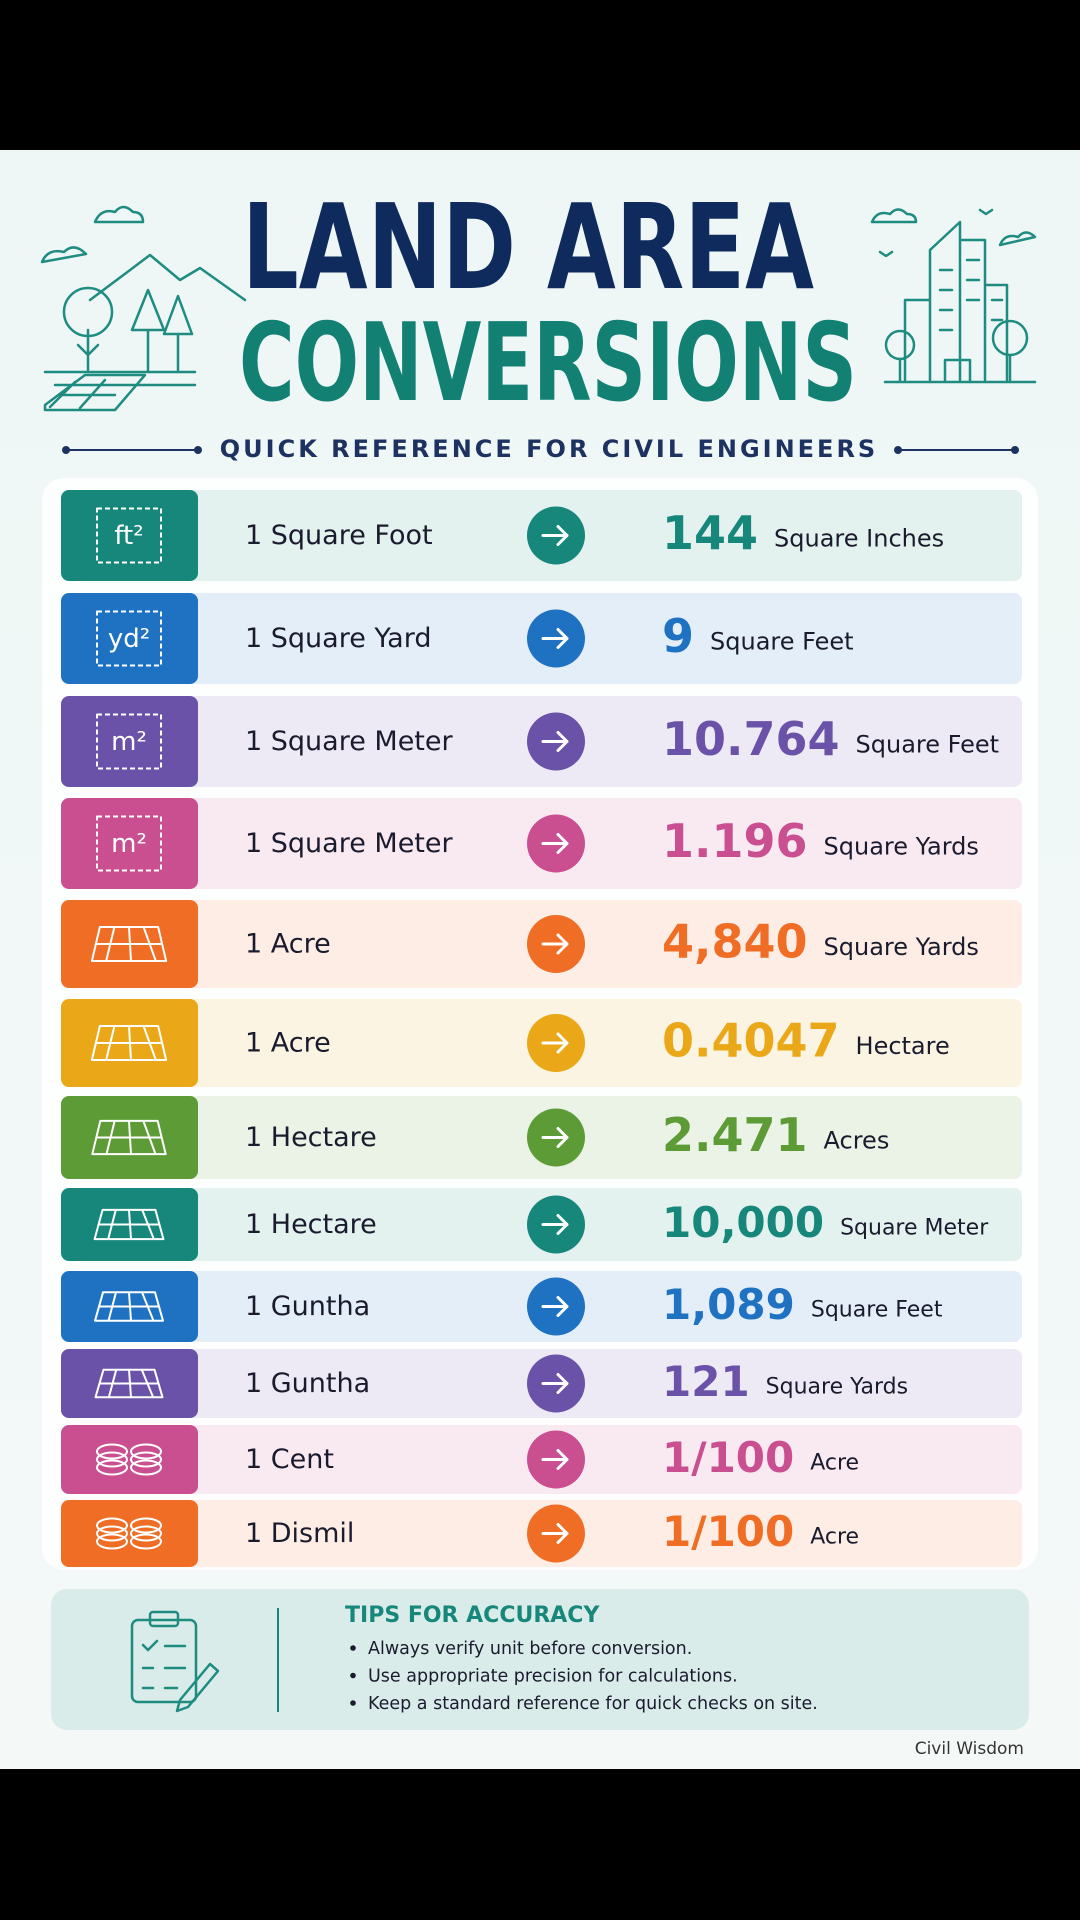 This screenshot has height=1920, width=1080. Describe the element at coordinates (541, 1137) in the screenshot. I see `conversion-row: 1 Hectare 2.471 Acres` at that location.